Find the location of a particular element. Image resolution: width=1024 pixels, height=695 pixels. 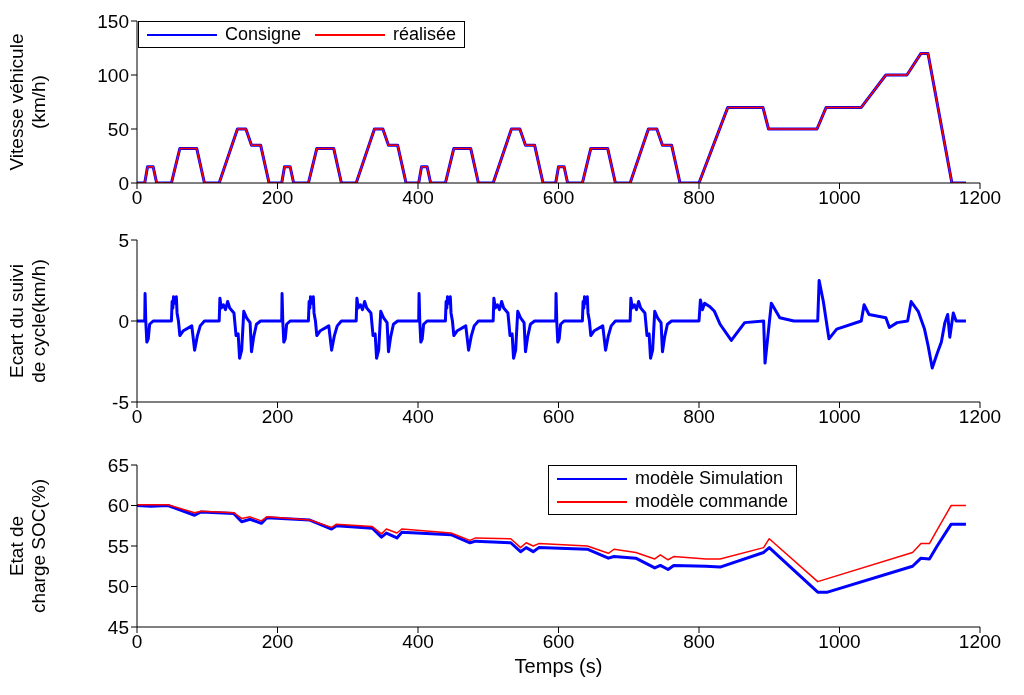

y-tick-label: 5 is located at coordinates (123, 240).